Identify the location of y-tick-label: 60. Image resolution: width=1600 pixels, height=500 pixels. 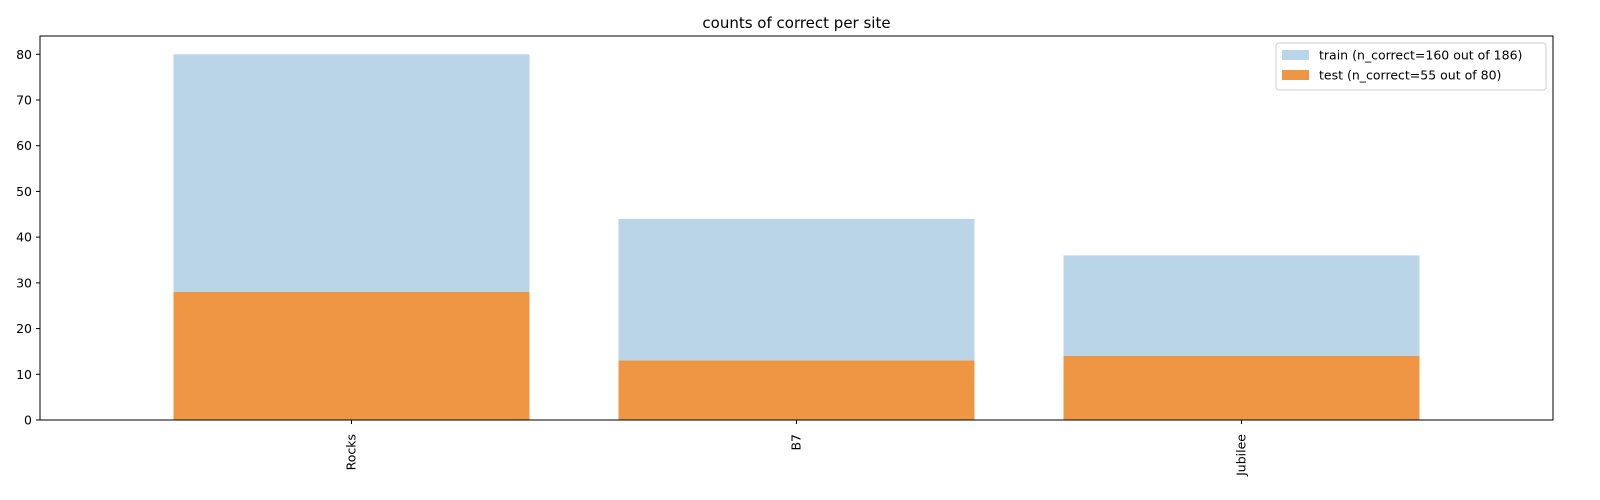
(24, 145).